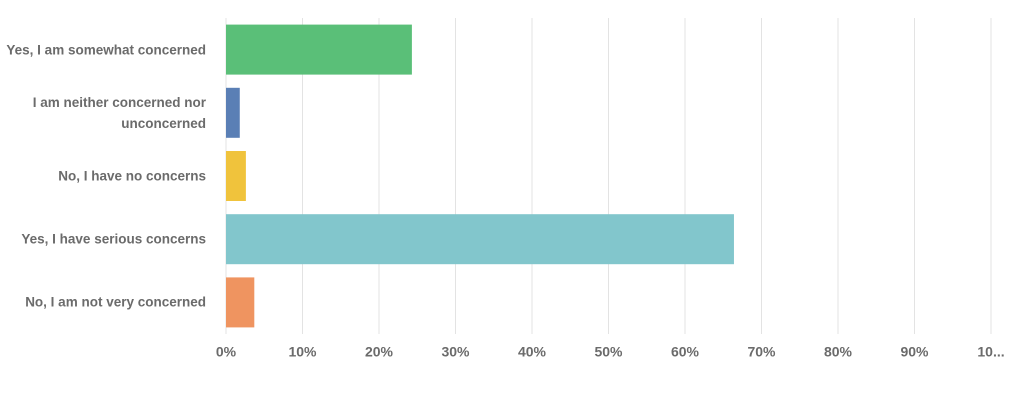 The image size is (1024, 404). What do you see at coordinates (914, 352) in the screenshot?
I see `x-tick-label: 90%` at bounding box center [914, 352].